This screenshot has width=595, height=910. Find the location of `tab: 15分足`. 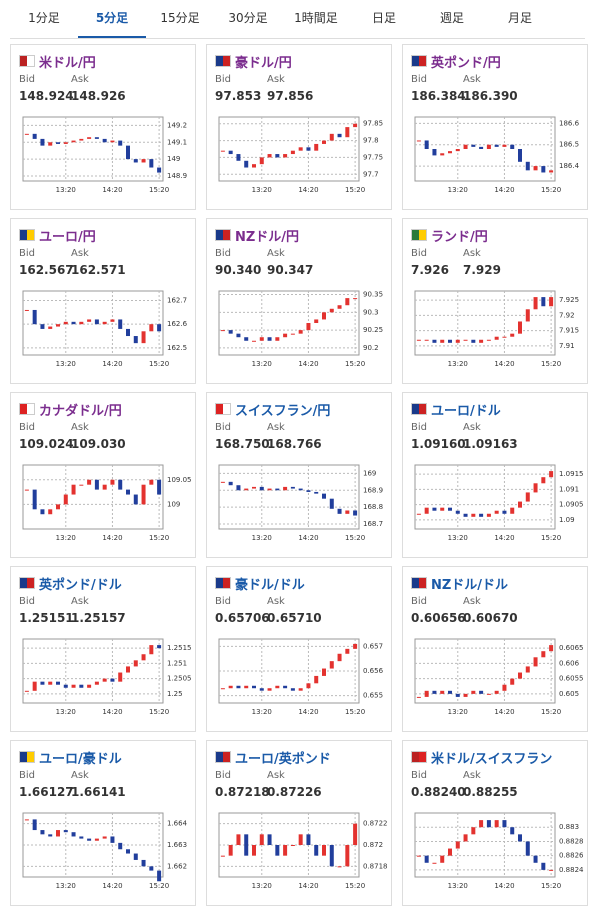

tab: 15分足 is located at coordinates (180, 18).